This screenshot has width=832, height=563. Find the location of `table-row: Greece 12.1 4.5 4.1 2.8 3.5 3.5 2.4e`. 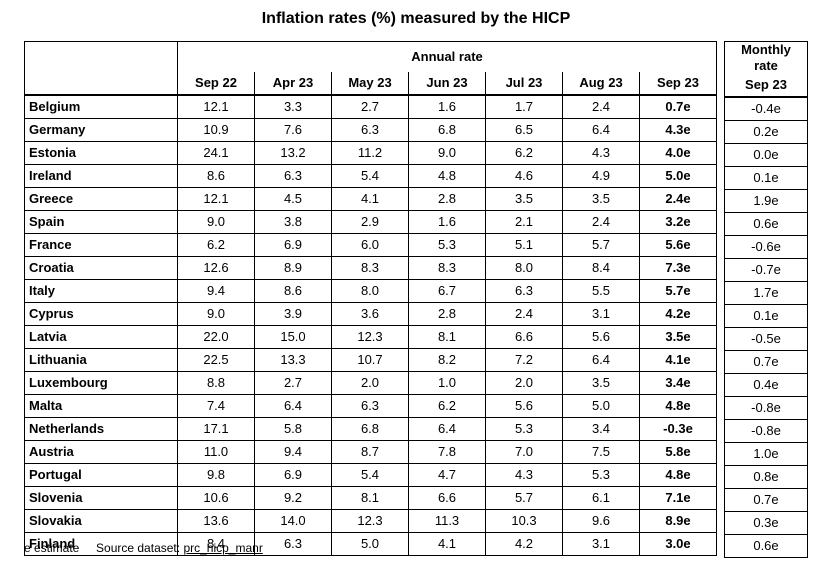

table-row: Greece 12.1 4.5 4.1 2.8 3.5 3.5 2.4e is located at coordinates (370, 199).